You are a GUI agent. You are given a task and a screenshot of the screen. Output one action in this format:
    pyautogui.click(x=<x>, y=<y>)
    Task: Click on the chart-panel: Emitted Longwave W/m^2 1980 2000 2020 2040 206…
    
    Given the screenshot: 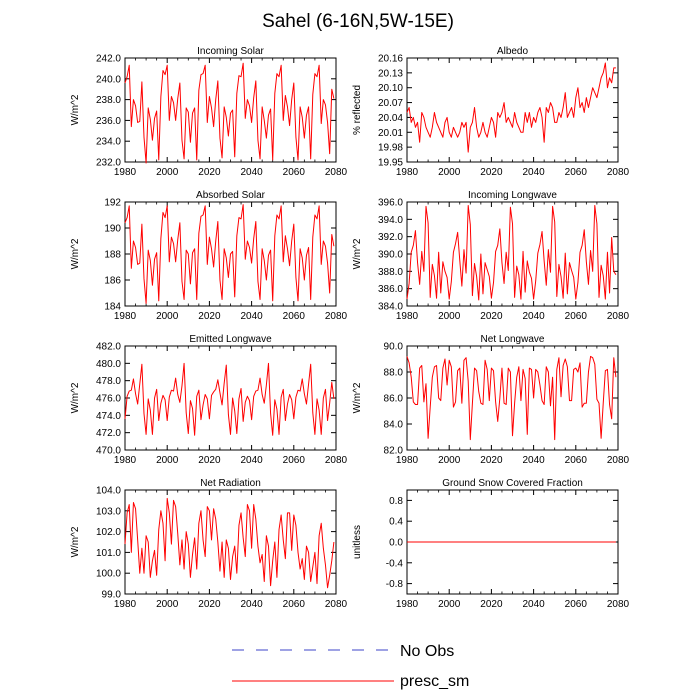 What is the action you would take?
    pyautogui.click(x=209, y=400)
    